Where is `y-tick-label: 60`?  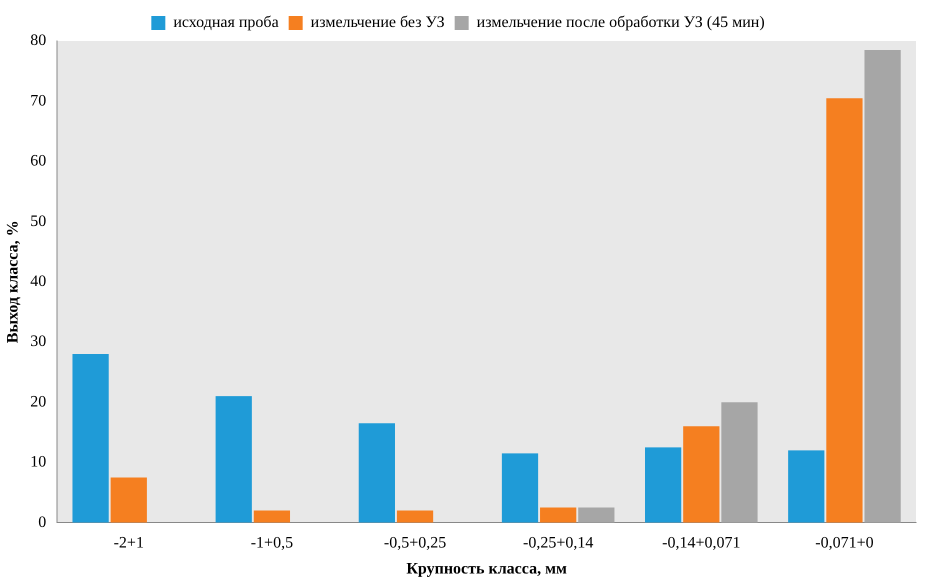 y-tick-label: 60 is located at coordinates (38, 161).